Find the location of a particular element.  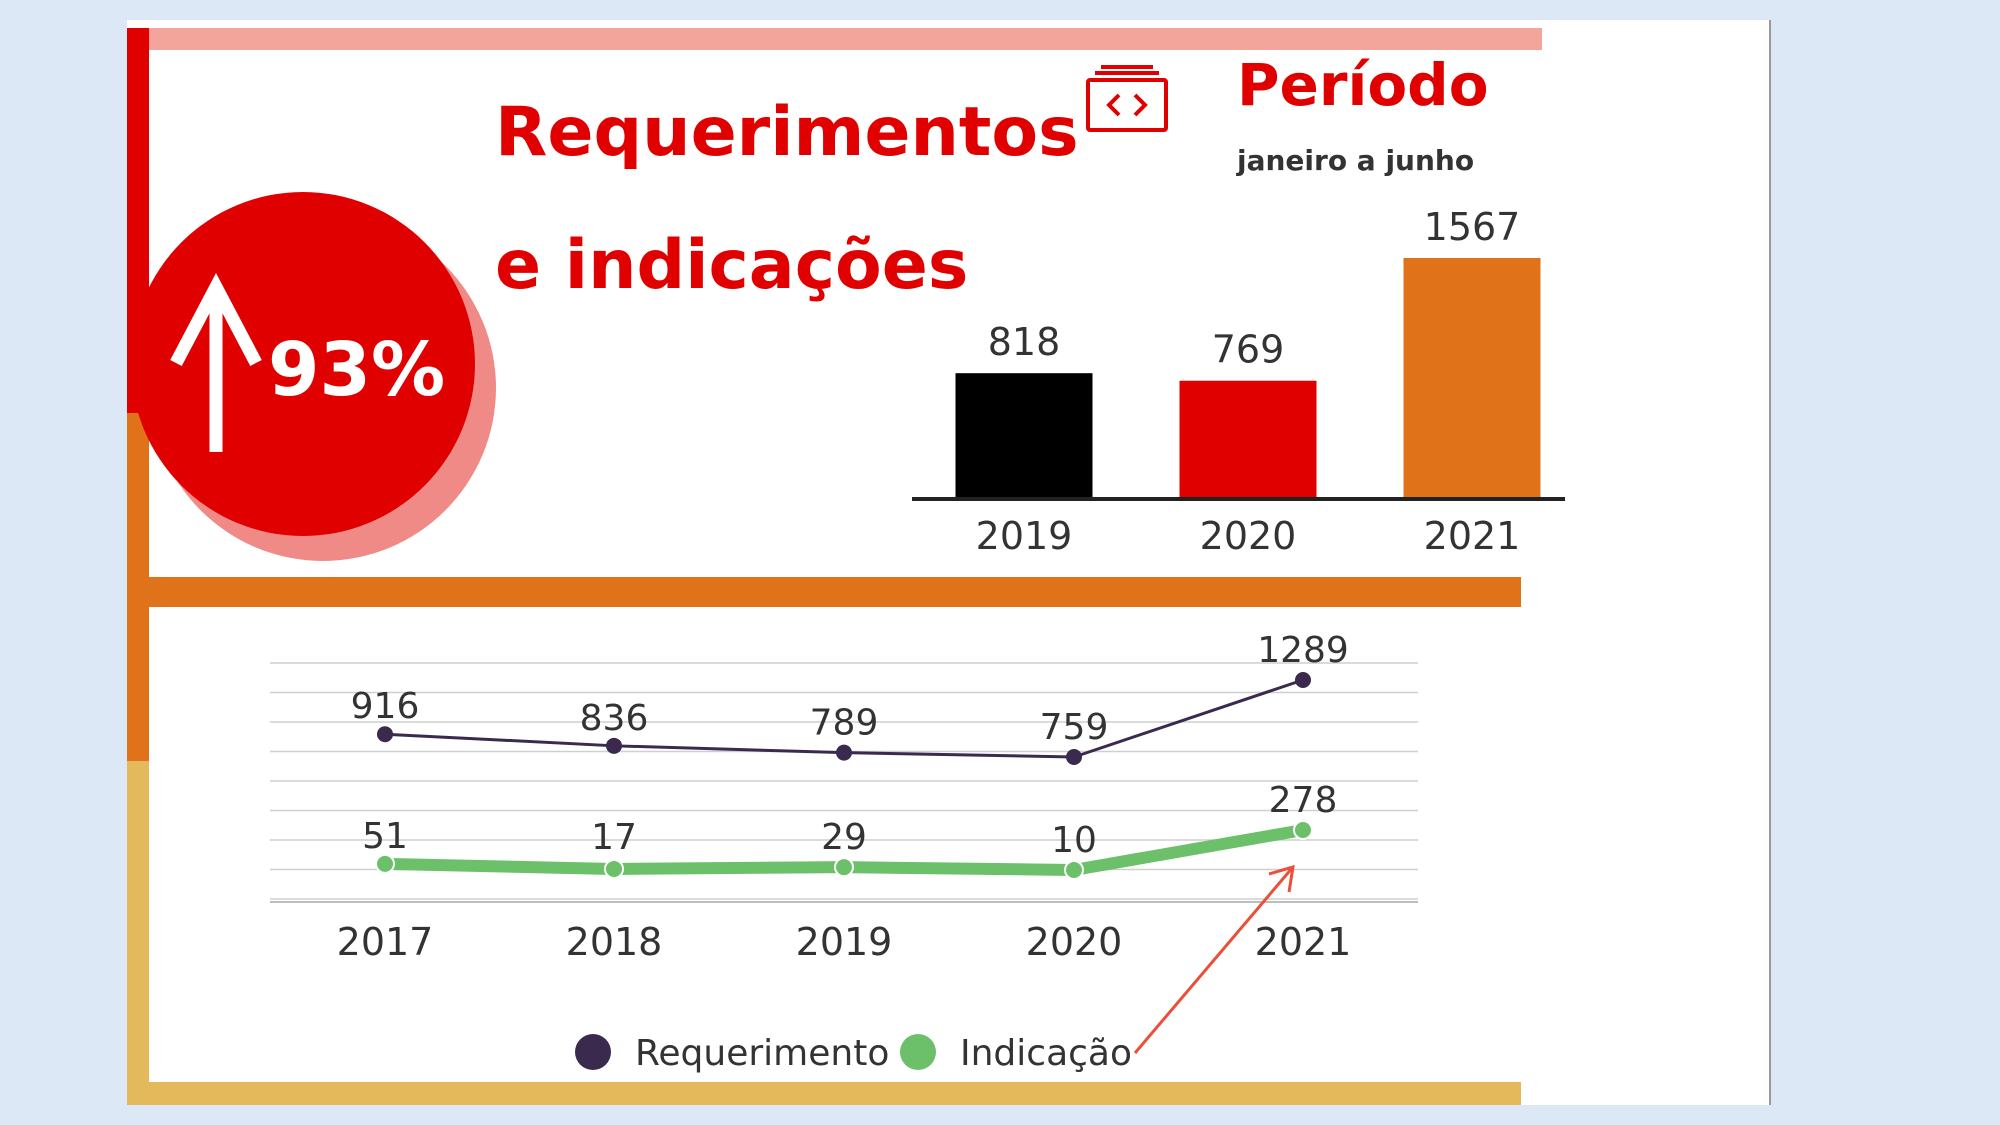

bar-value-label: 1567 is located at coordinates (1472, 227).